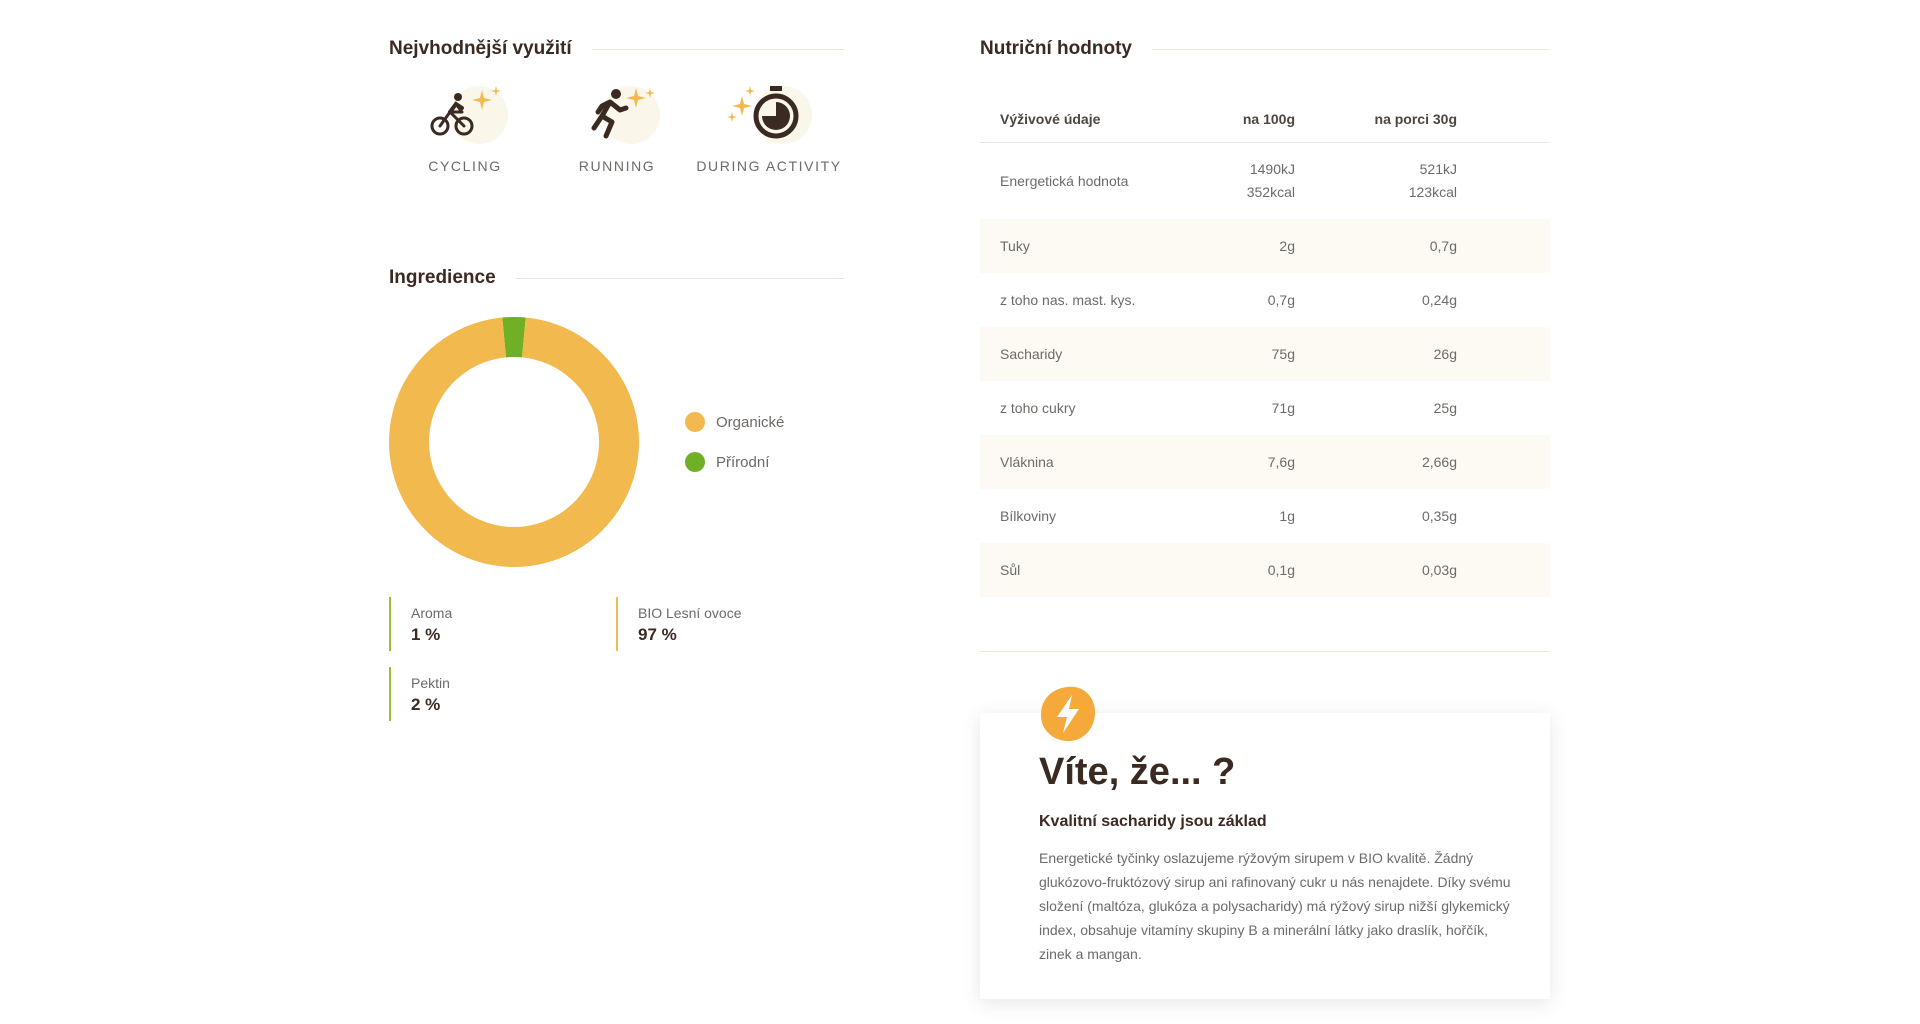  Describe the element at coordinates (1287, 515) in the screenshot. I see `value-line: 1g` at that location.